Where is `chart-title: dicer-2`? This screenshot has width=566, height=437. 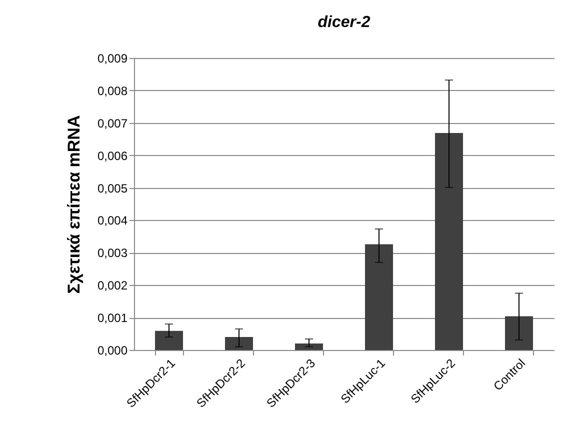 chart-title: dicer-2 is located at coordinates (344, 22).